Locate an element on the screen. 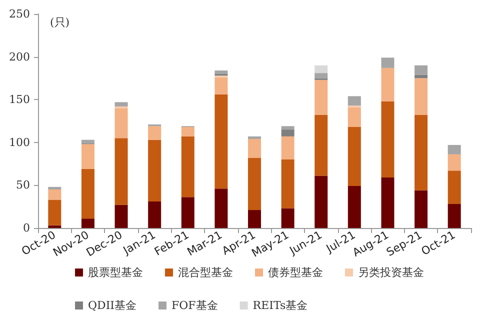 Image resolution: width=499 pixels, height=320 pixels. y-axis-title: (只) is located at coordinates (60, 22).